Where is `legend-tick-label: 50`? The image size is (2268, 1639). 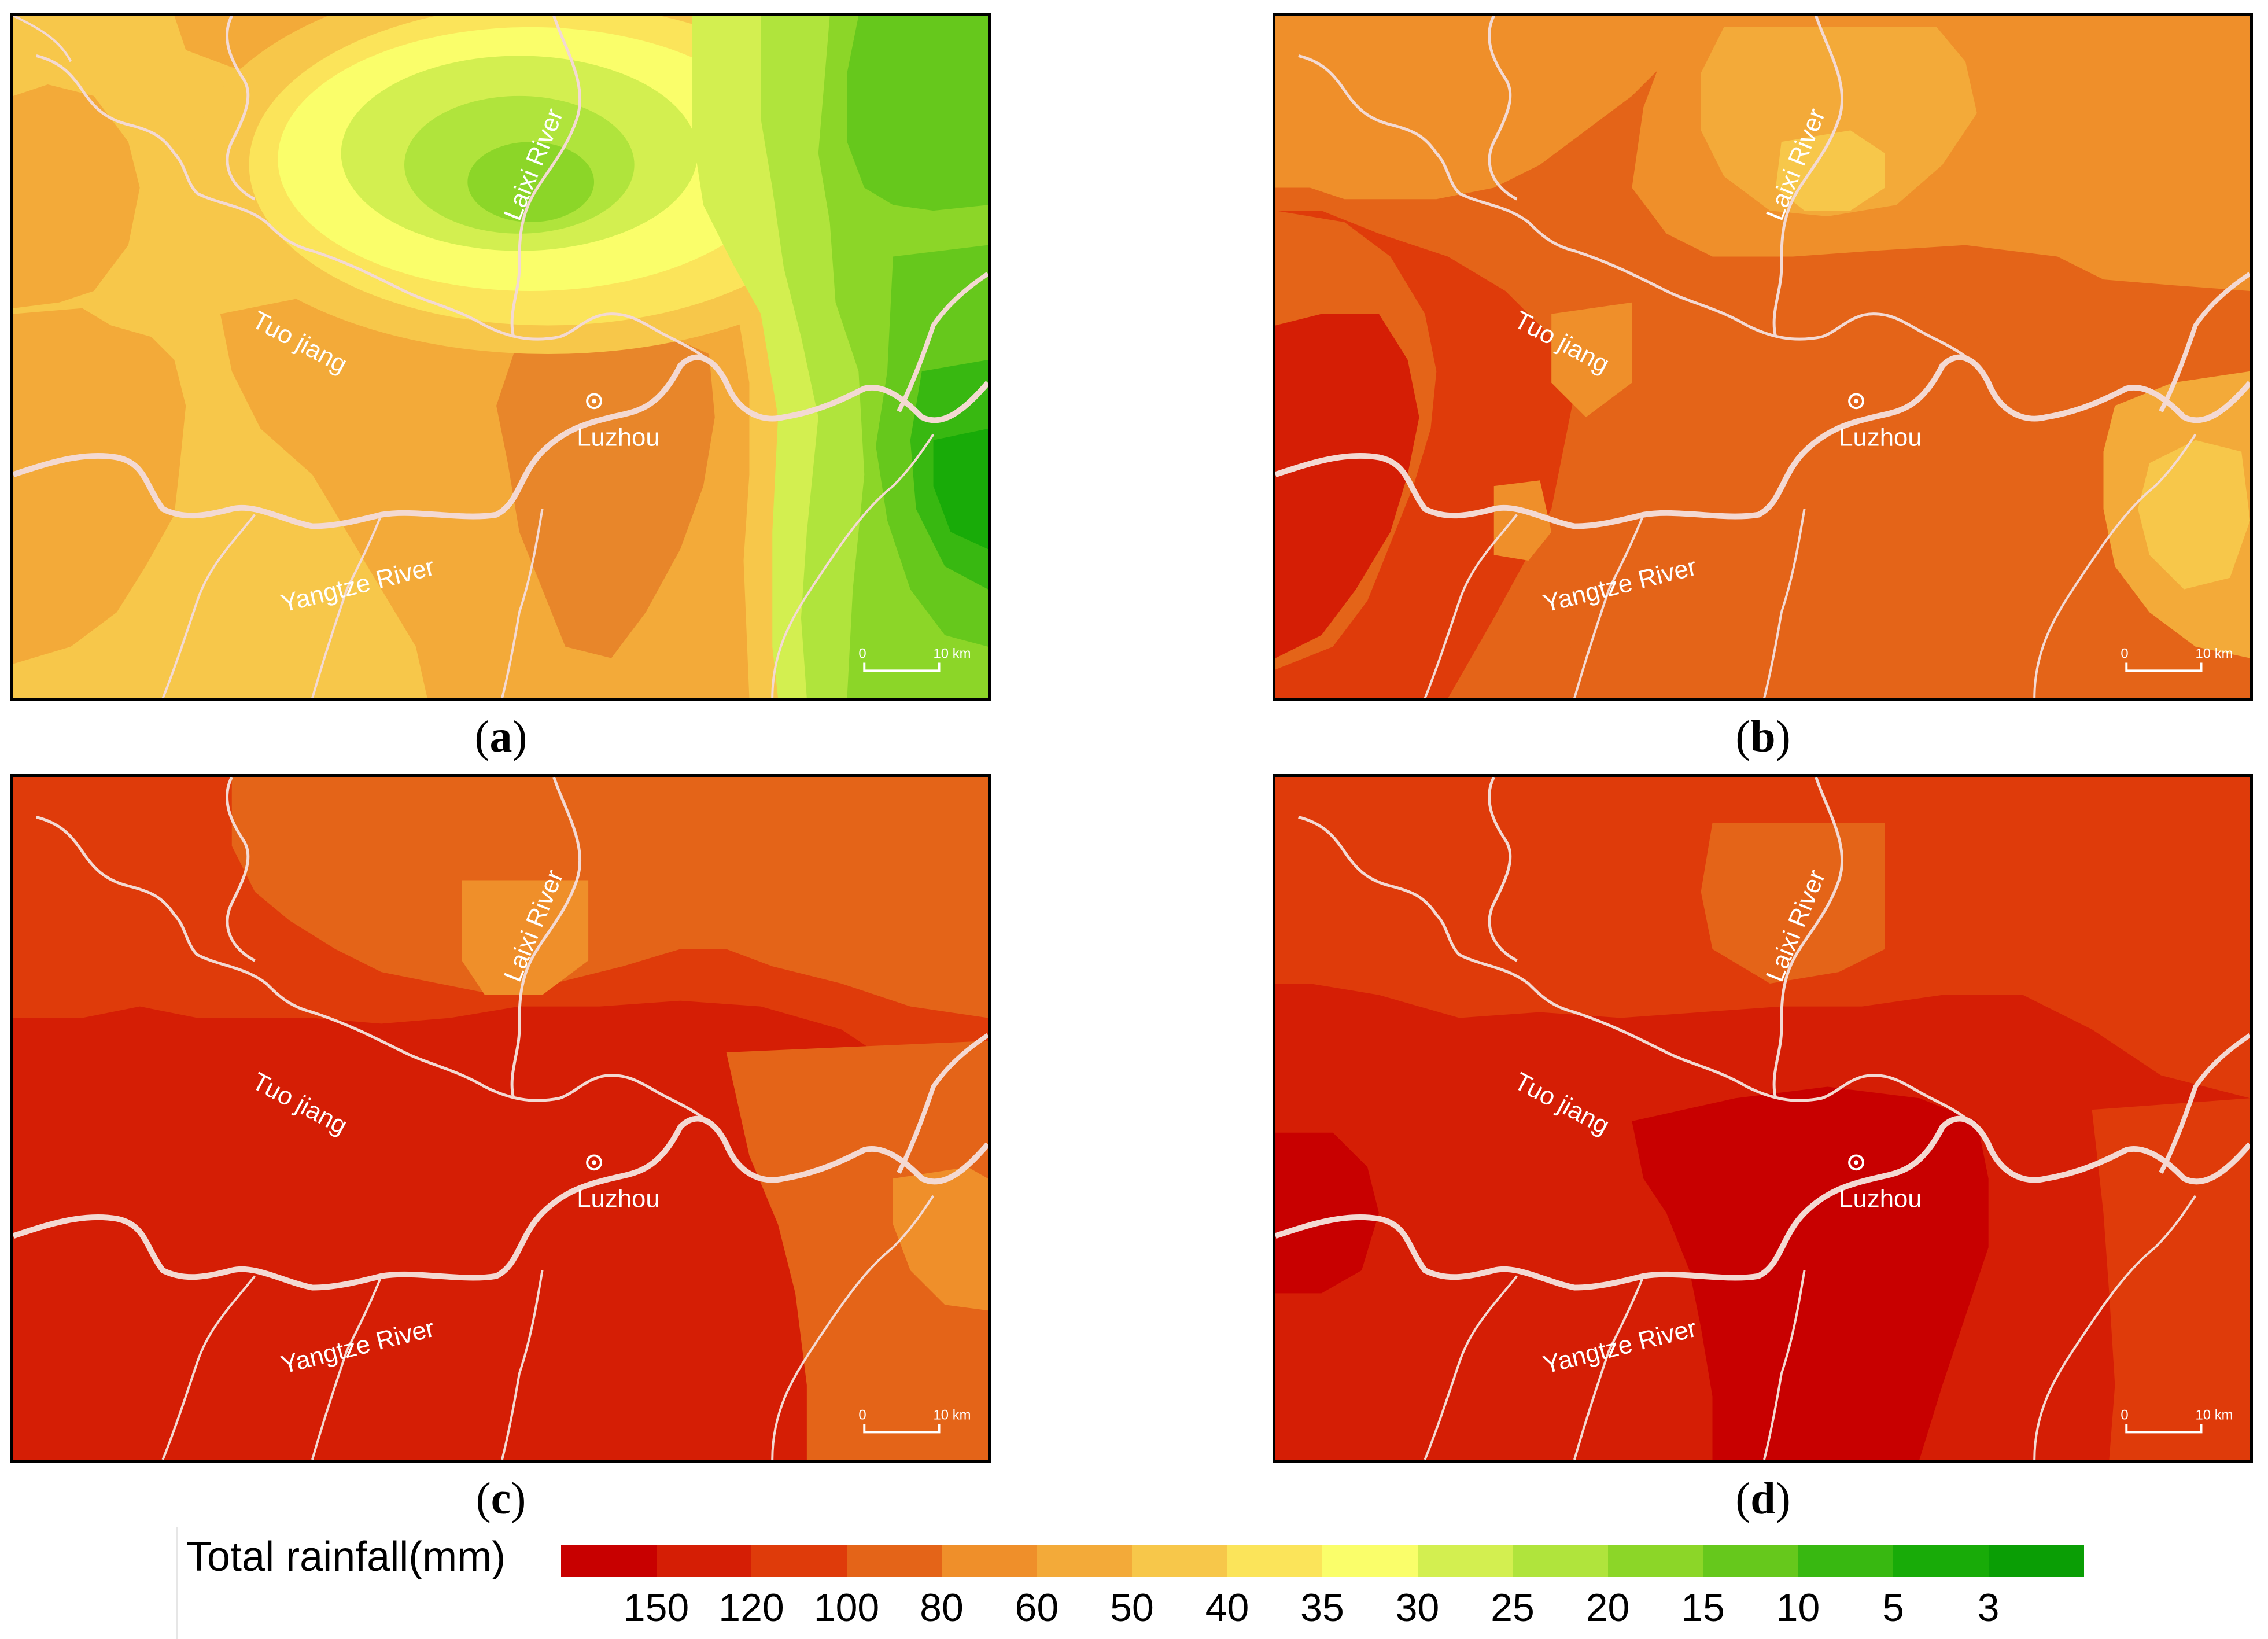
legend-tick-label: 50 is located at coordinates (1132, 1608).